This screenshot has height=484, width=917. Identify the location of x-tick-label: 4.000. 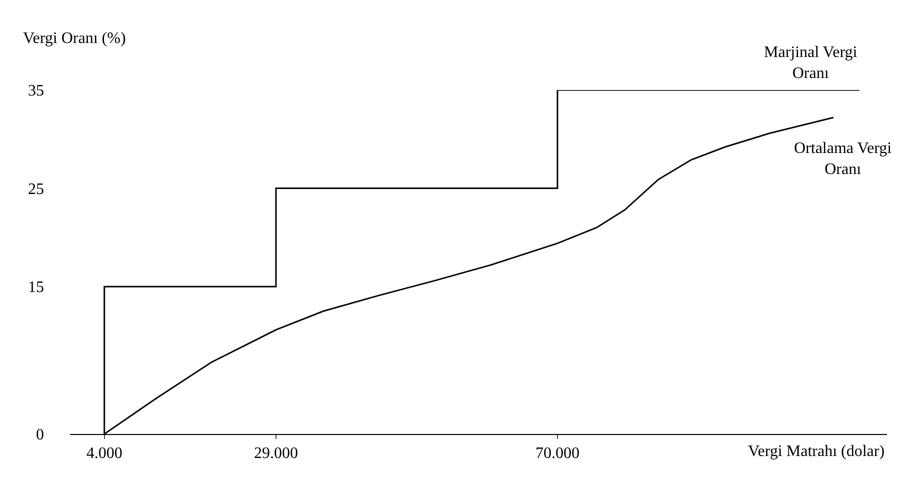
(104, 453).